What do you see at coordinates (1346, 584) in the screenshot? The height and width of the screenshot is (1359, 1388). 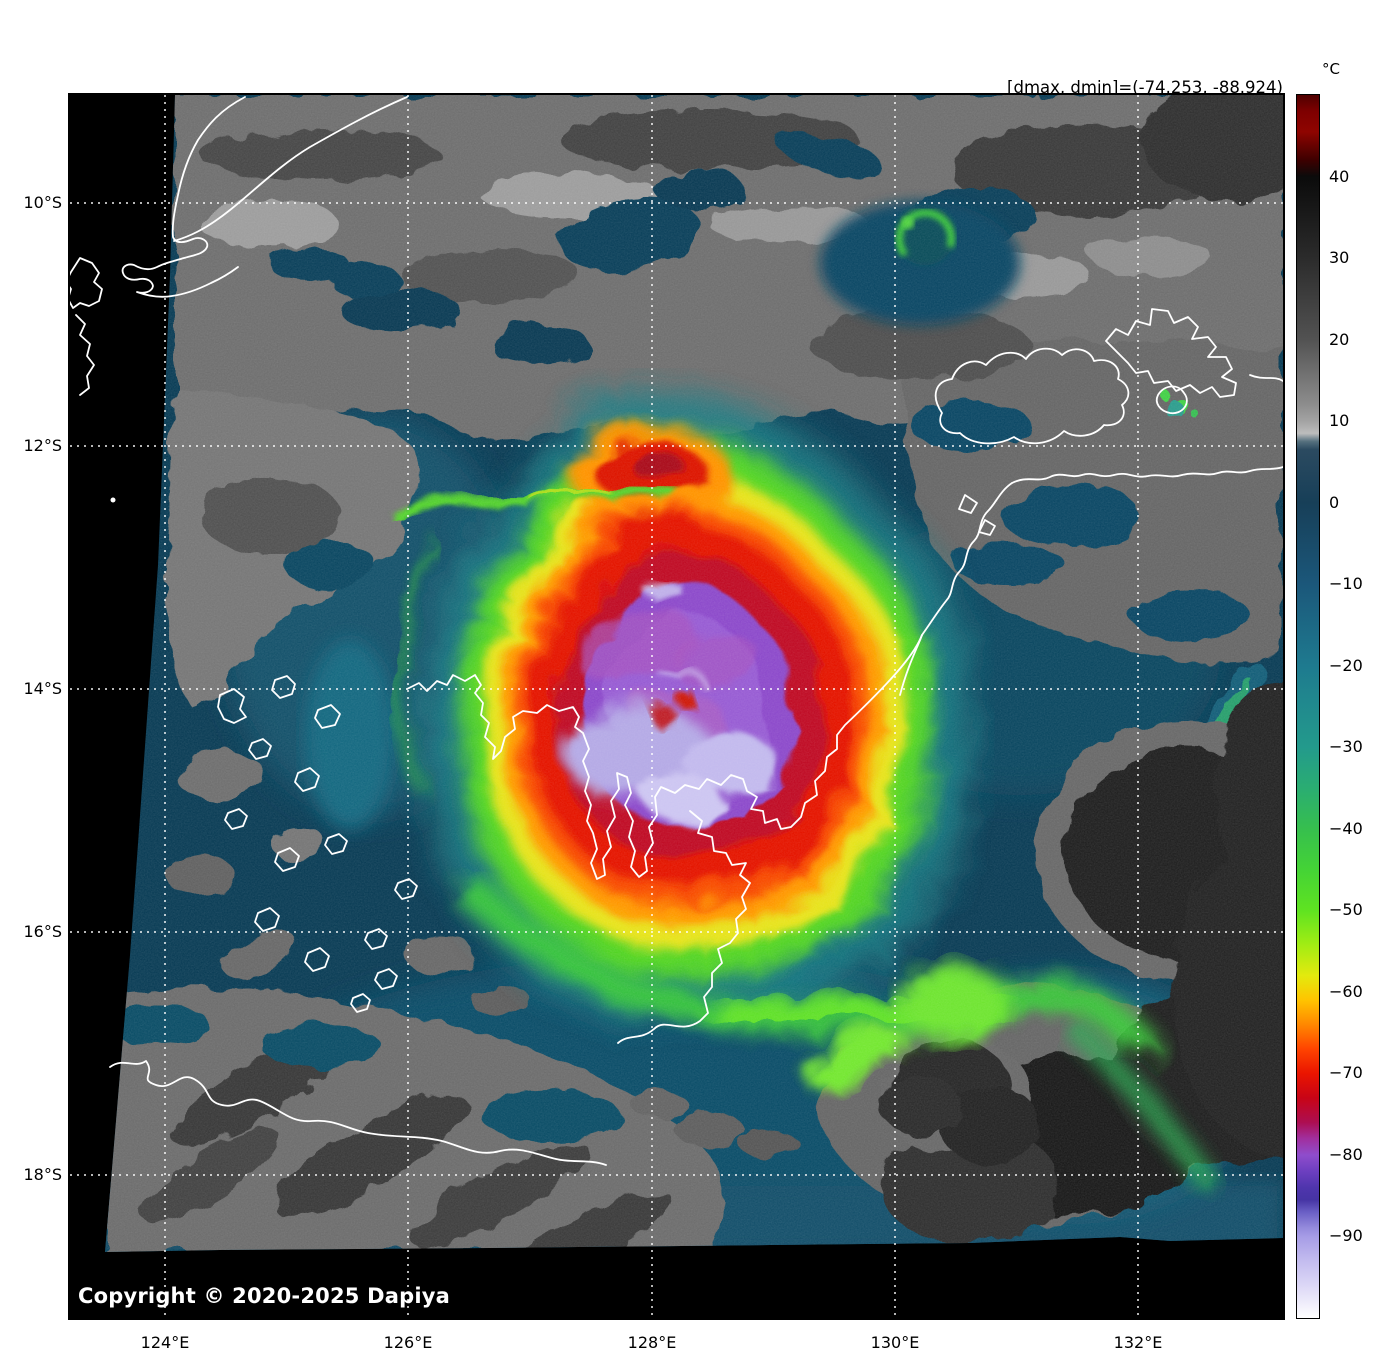 I see `colorbar-tick-label: −10` at bounding box center [1346, 584].